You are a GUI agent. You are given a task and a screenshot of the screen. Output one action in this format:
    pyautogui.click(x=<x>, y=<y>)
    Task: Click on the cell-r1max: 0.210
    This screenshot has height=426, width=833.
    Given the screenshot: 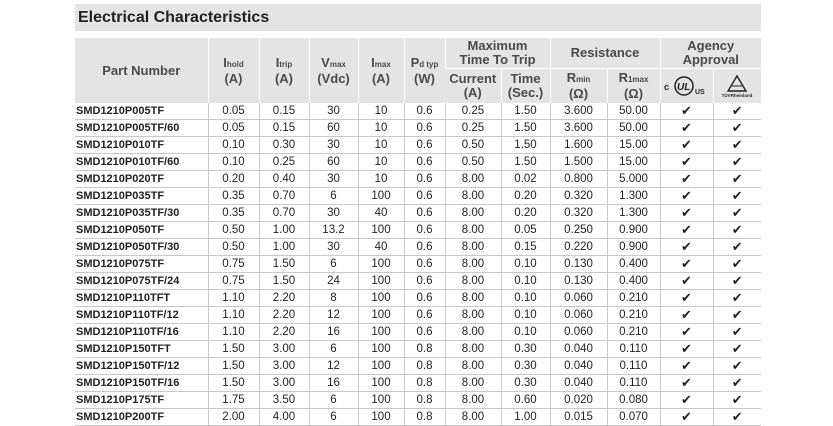 What is the action you would take?
    pyautogui.click(x=633, y=315)
    